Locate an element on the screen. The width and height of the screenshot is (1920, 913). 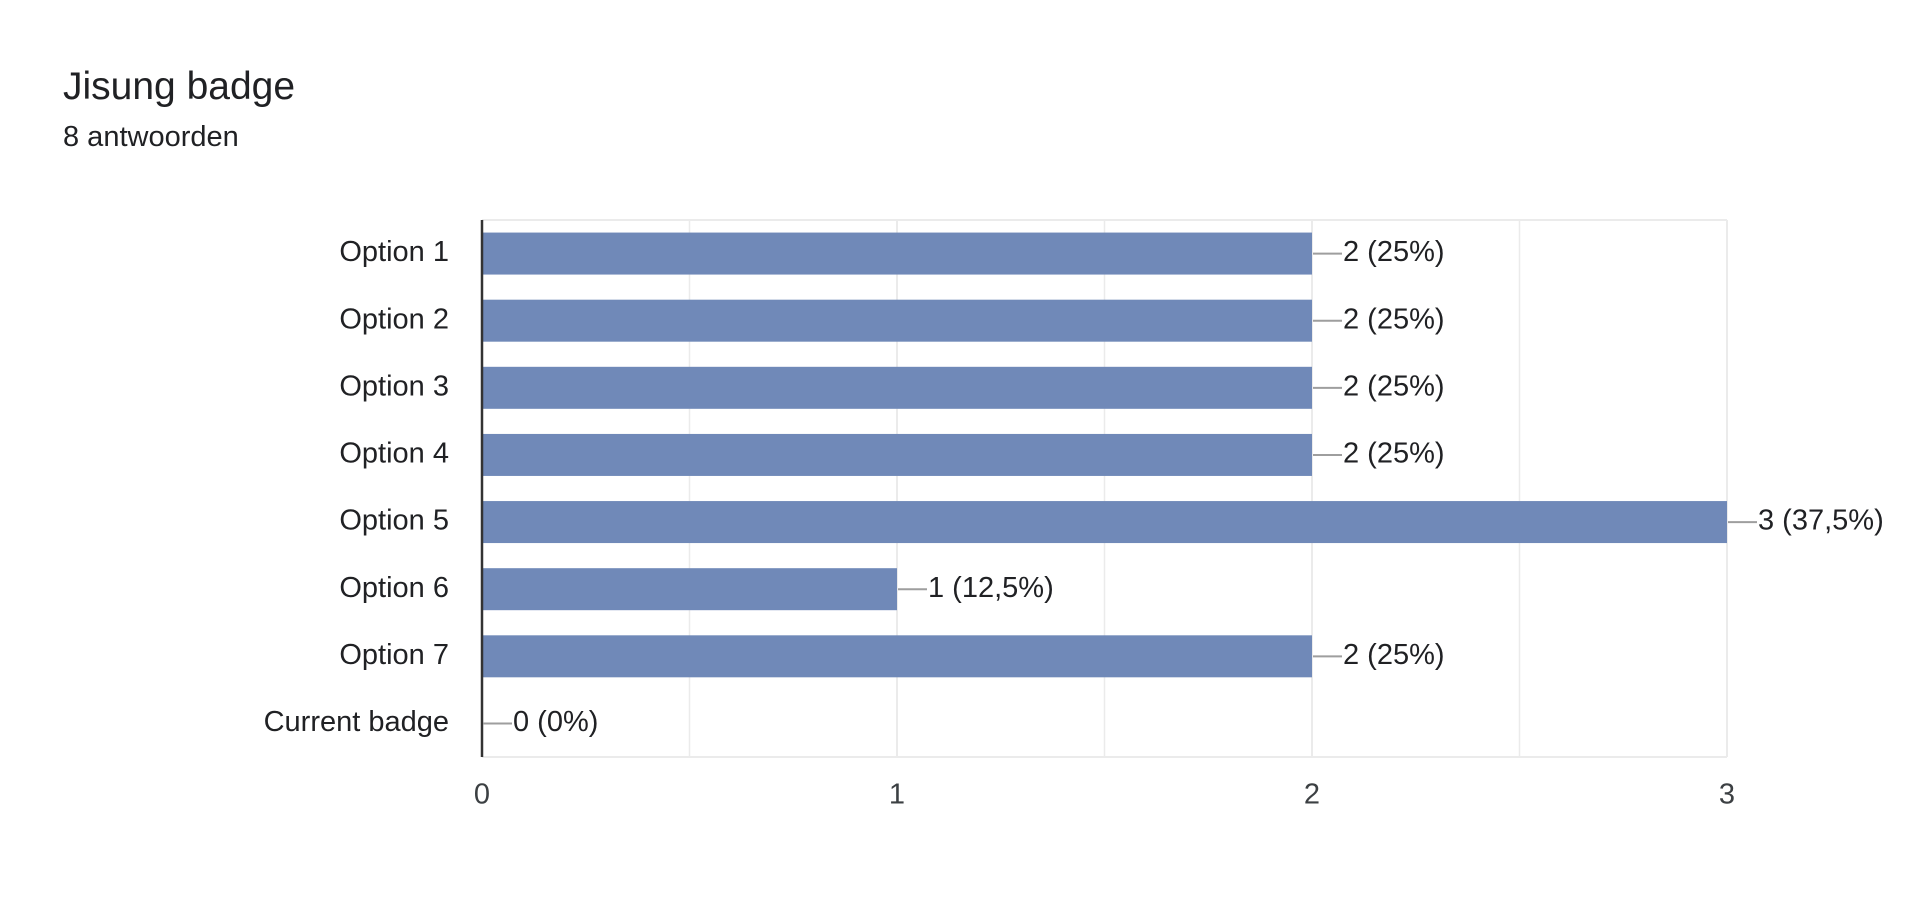
category-label: Current badge is located at coordinates (356, 722).